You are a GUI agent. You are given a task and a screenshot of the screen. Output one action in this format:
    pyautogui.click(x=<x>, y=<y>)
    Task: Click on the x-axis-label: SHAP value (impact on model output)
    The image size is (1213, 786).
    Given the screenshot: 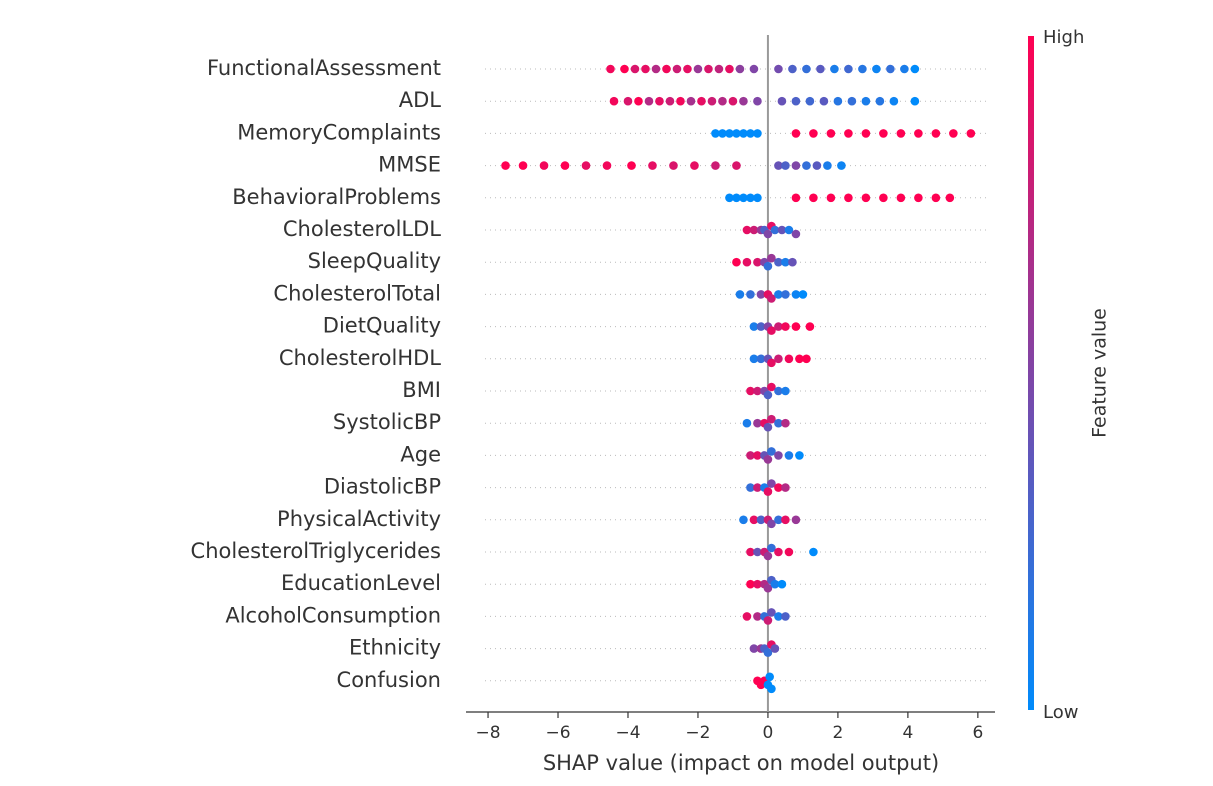 What is the action you would take?
    pyautogui.click(x=741, y=763)
    